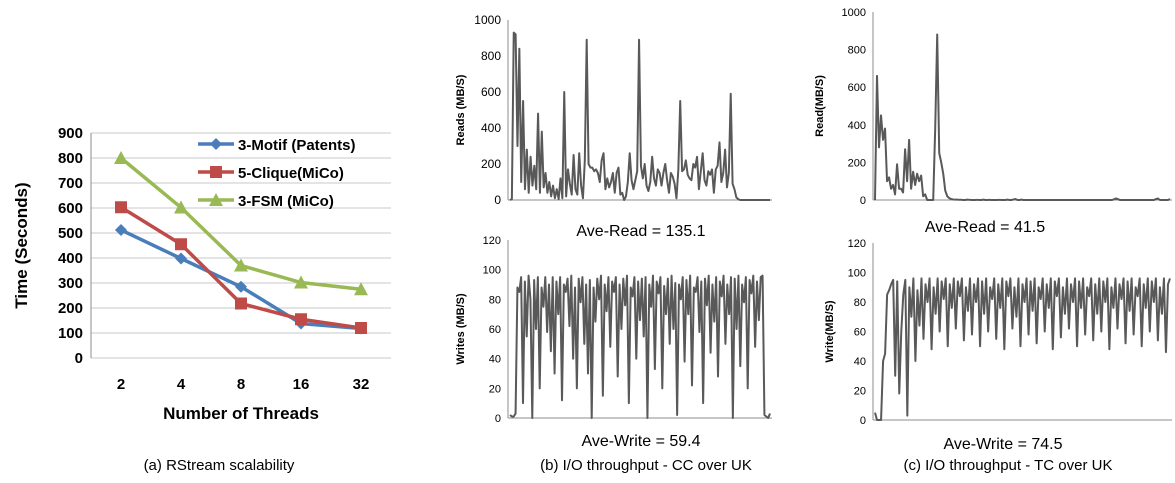 The image size is (1175, 483). Describe the element at coordinates (70, 183) in the screenshot. I see `y-tick-label: 700` at that location.